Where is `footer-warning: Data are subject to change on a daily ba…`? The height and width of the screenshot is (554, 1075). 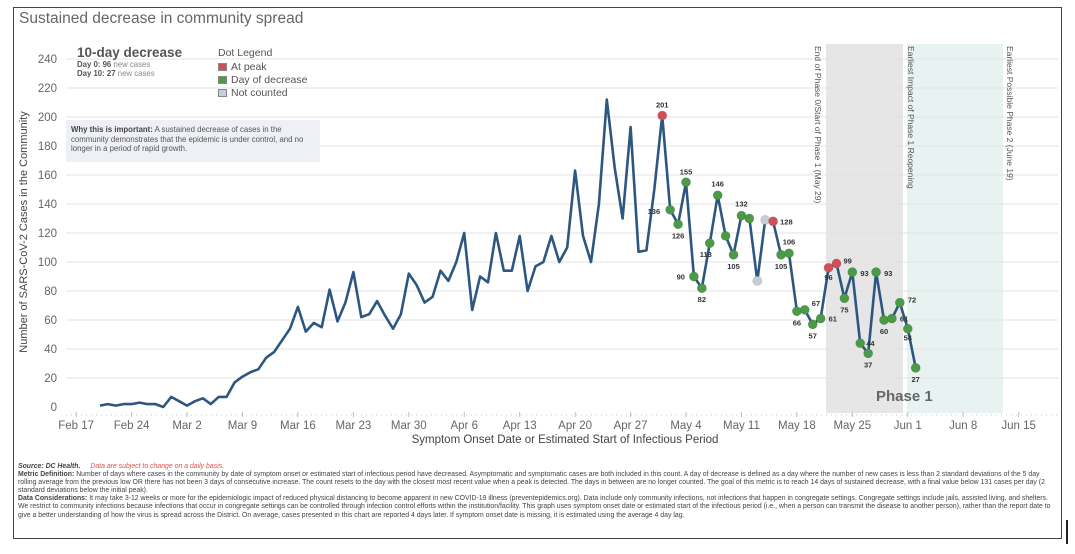
footer-warning: Data are subject to change on a daily ba… is located at coordinates (157, 466).